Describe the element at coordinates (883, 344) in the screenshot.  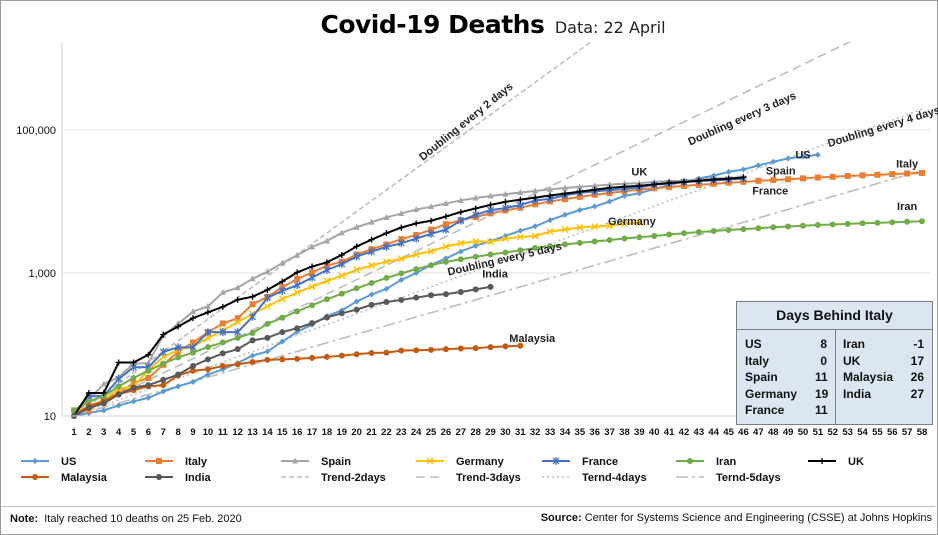
I see `days-behind-row: Iran -1` at that location.